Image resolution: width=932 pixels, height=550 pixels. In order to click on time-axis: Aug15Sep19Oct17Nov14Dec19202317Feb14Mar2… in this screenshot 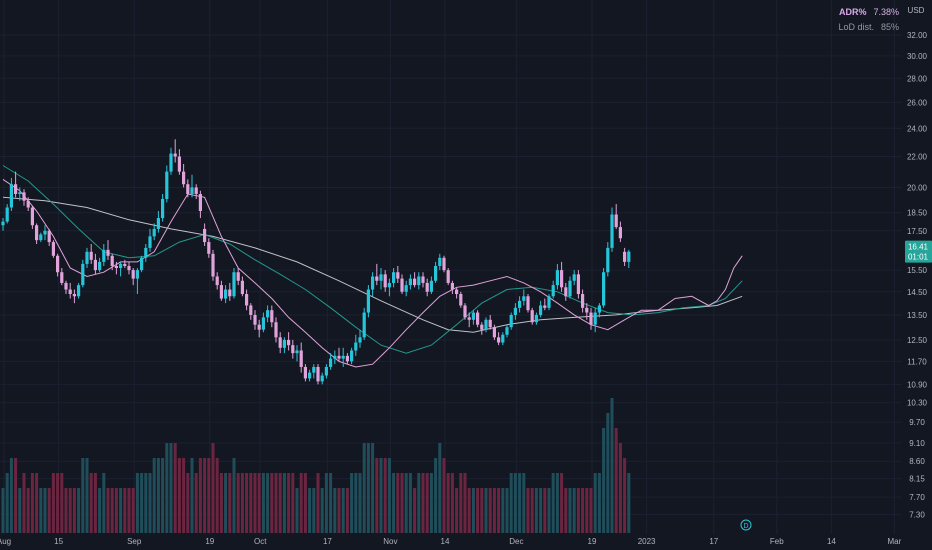, I will do `click(466, 541)`.